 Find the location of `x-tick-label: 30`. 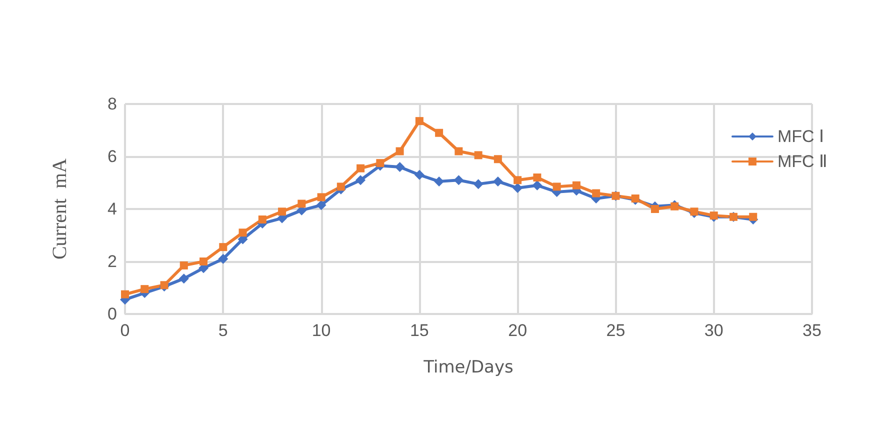

x-tick-label: 30 is located at coordinates (714, 330).